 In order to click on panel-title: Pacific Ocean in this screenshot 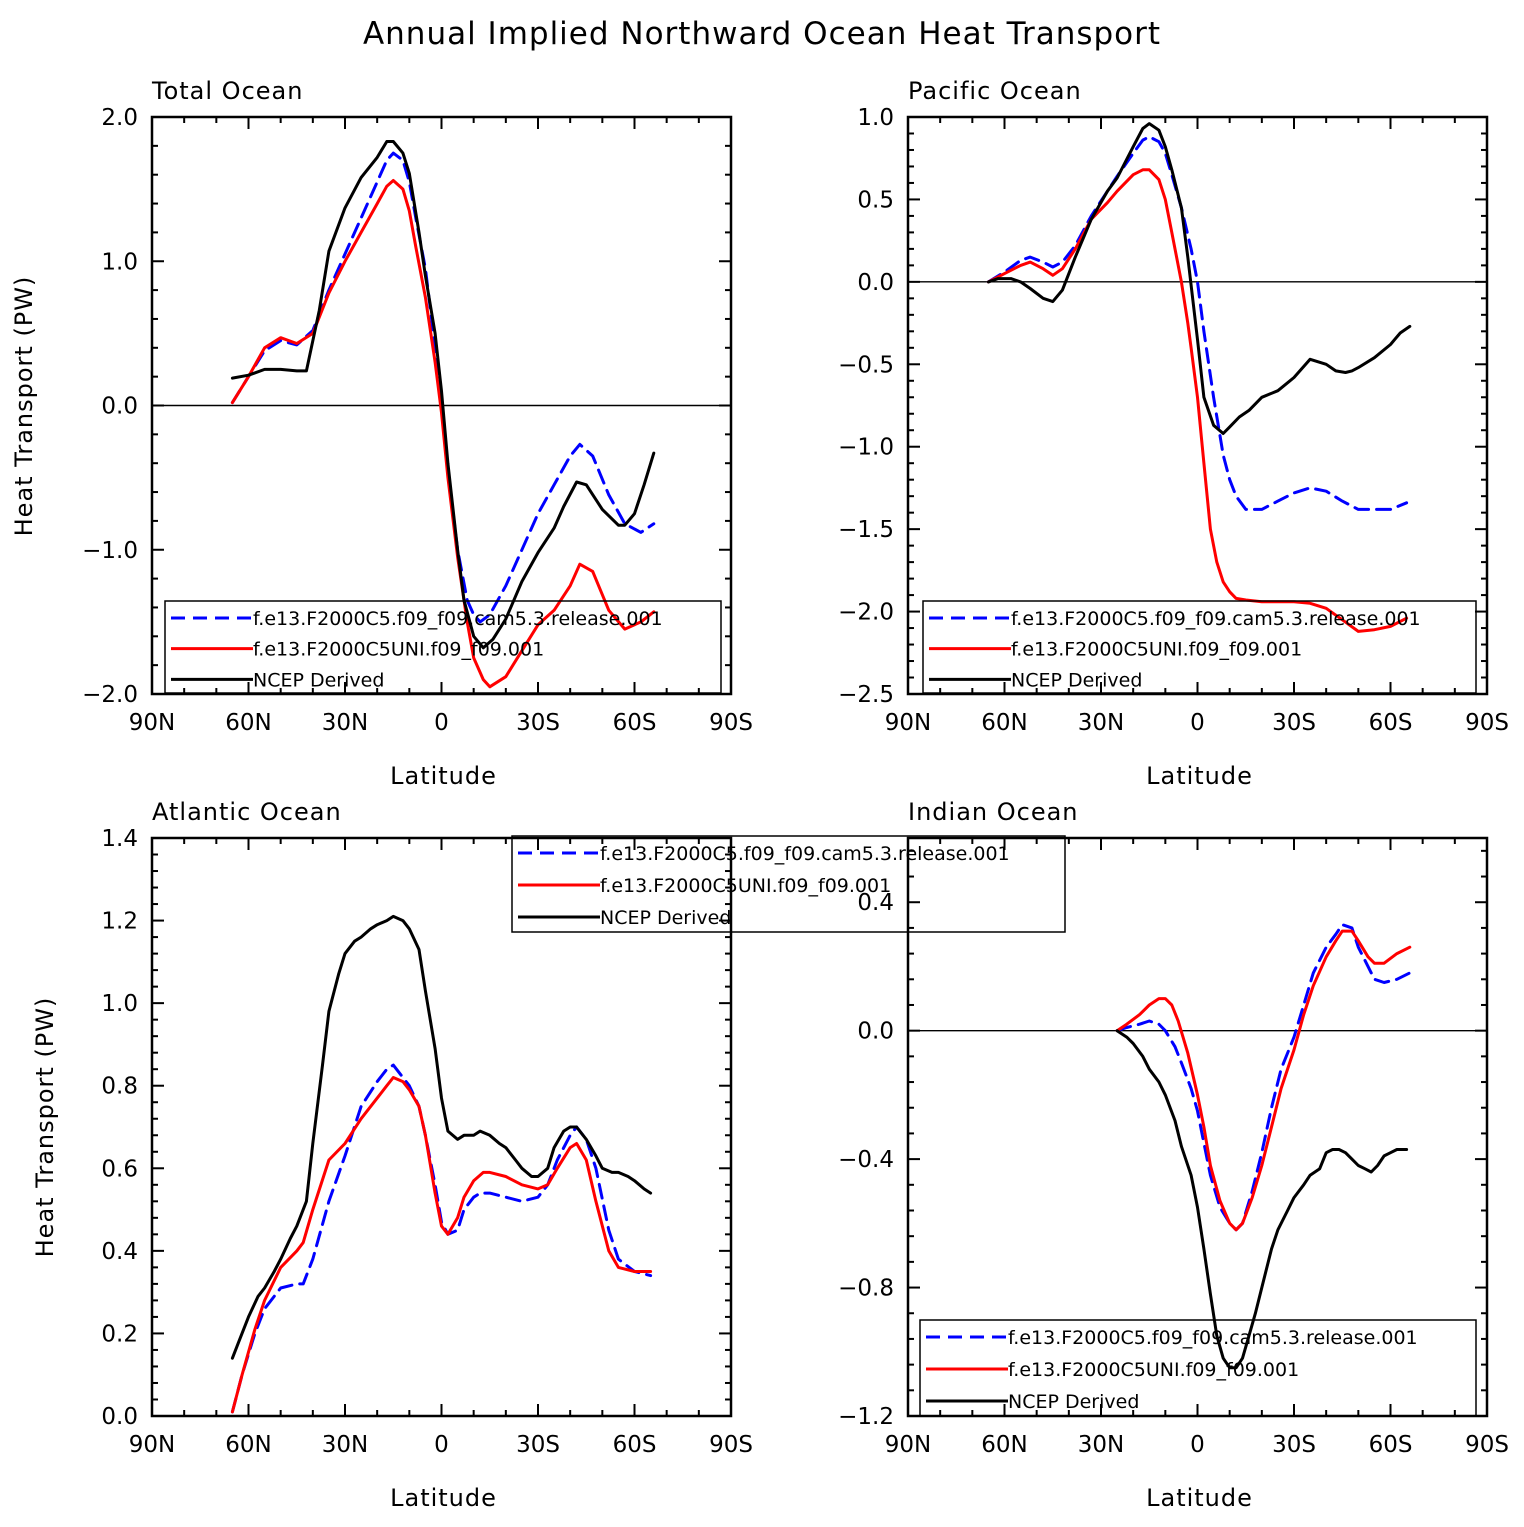, I will do `click(995, 91)`.